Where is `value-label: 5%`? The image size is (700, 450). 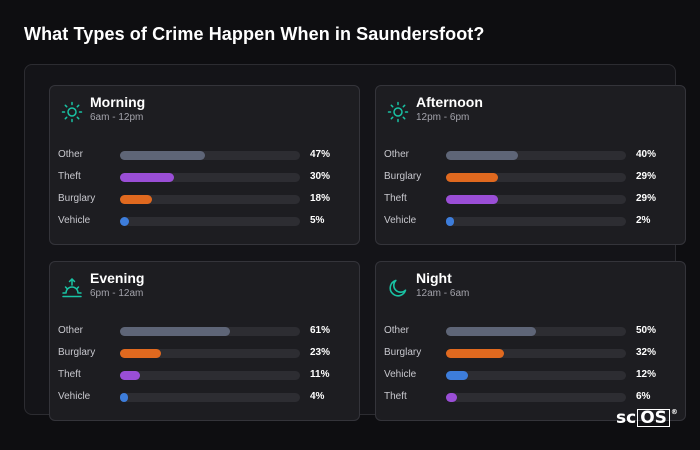
value-label: 5% is located at coordinates (317, 220).